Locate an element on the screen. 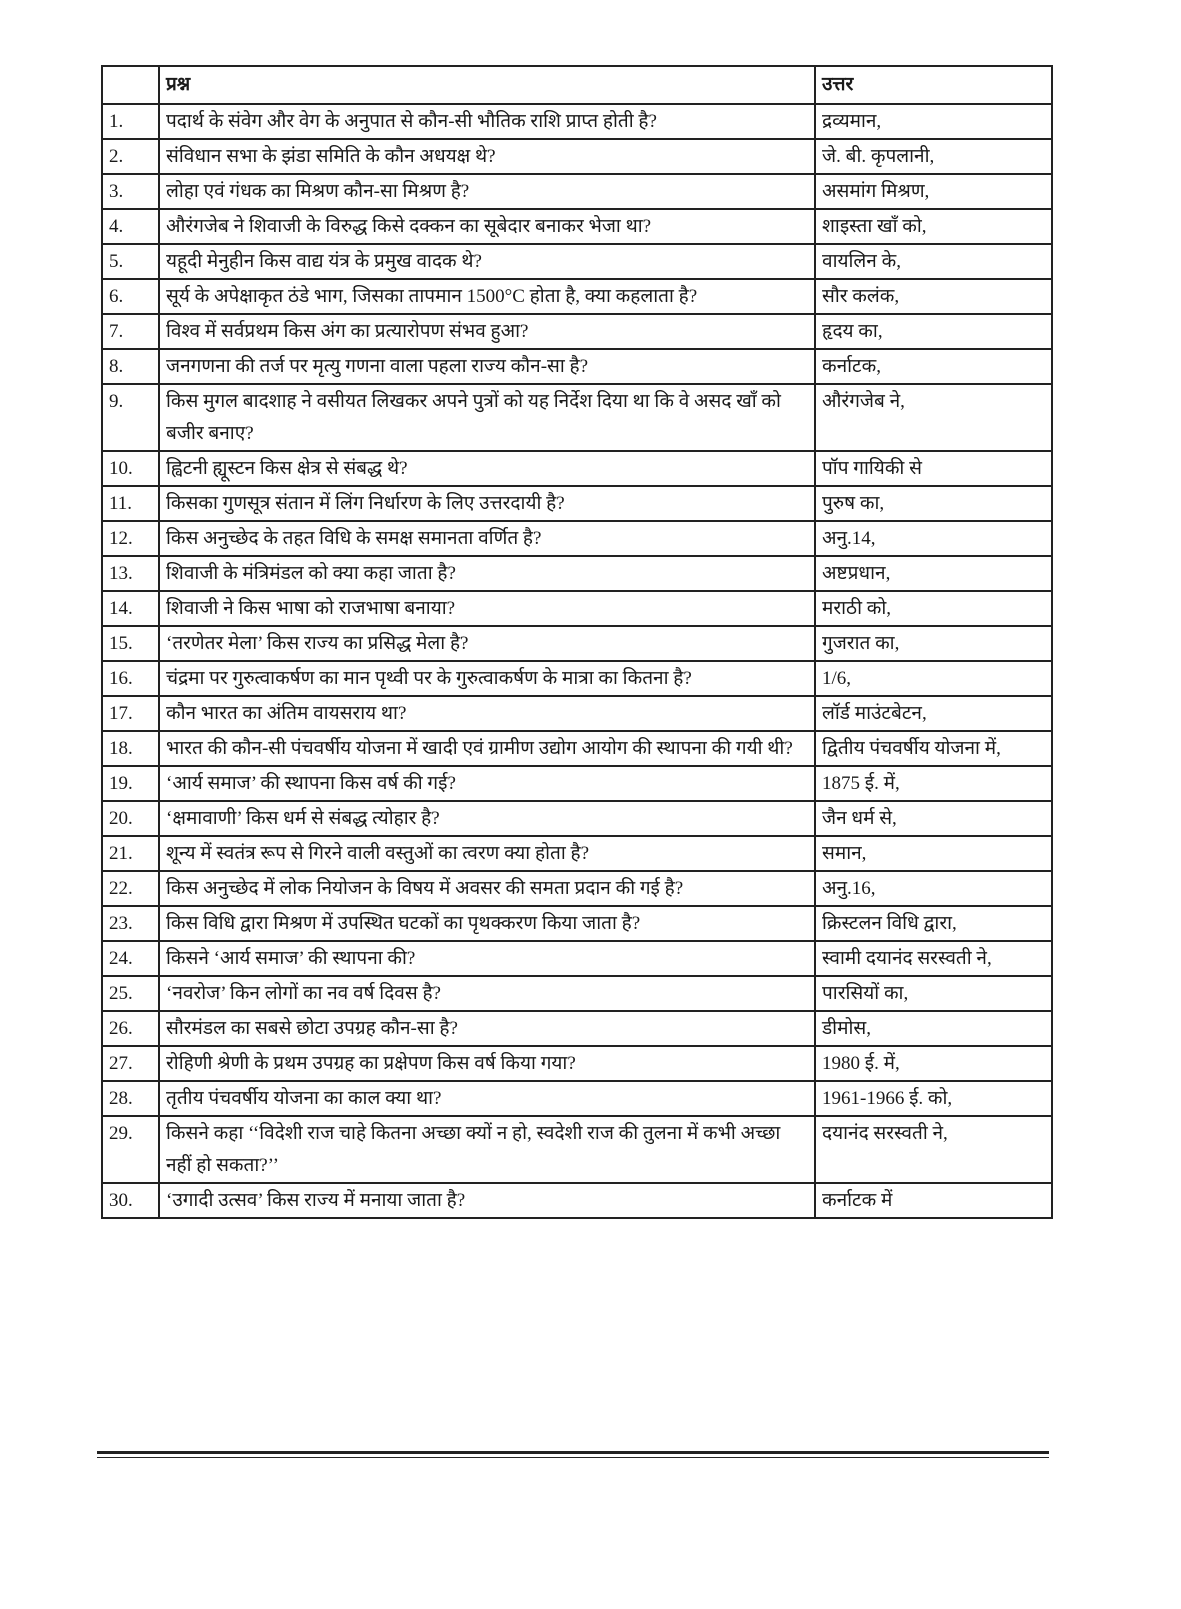 This screenshot has height=1609, width=1181. row-number: 17. is located at coordinates (130, 713).